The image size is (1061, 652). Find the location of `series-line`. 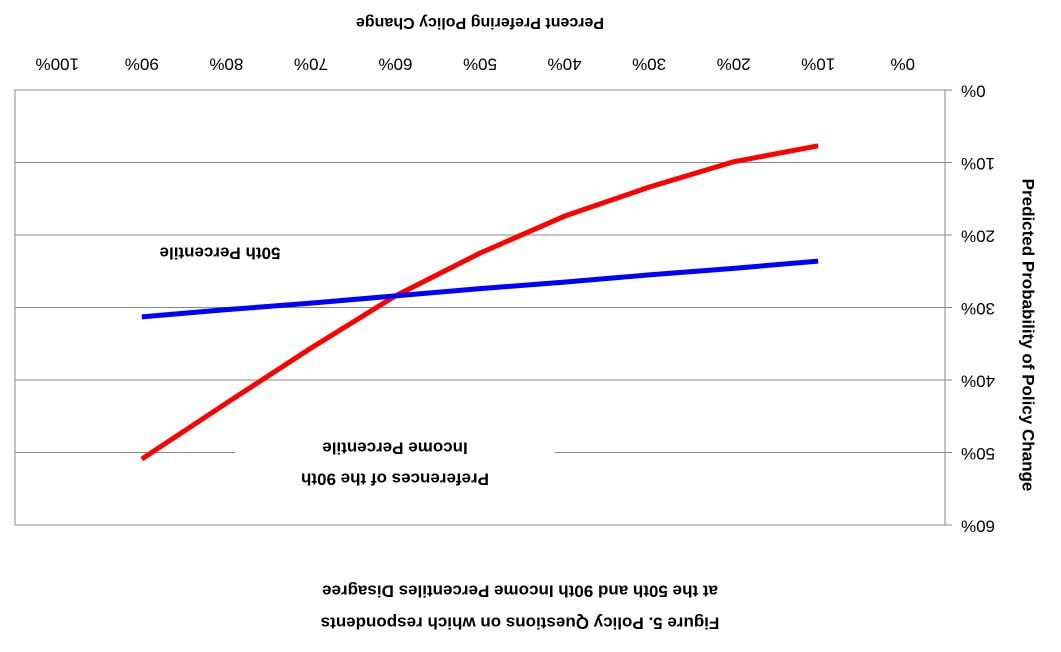

series-line is located at coordinates (480, 289).